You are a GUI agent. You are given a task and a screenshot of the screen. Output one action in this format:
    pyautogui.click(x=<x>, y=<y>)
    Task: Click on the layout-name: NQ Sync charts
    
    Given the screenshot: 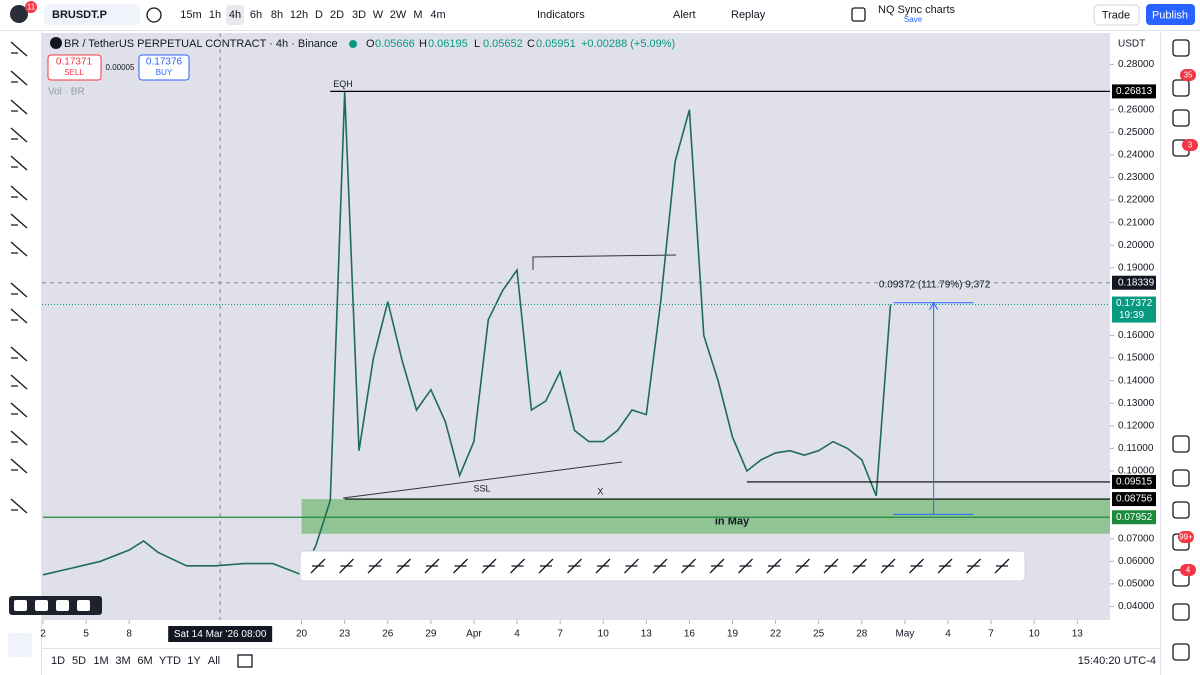 What is the action you would take?
    pyautogui.click(x=917, y=10)
    